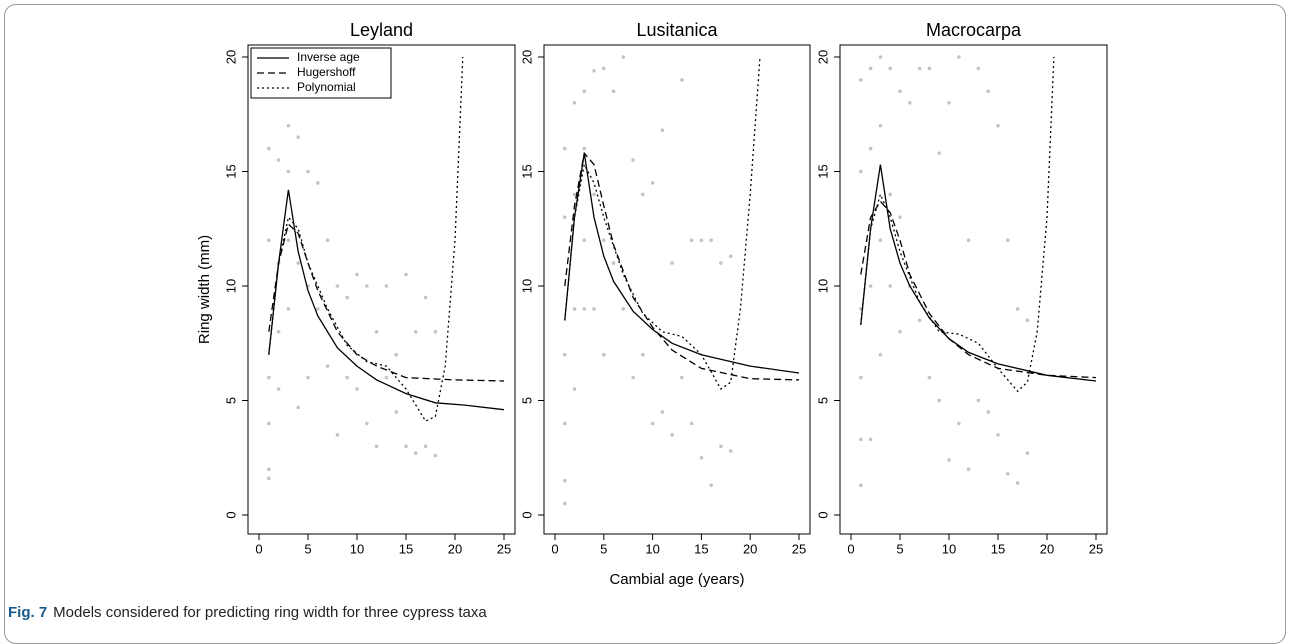  Describe the element at coordinates (328, 57) in the screenshot. I see `legend-label: Inverse age` at that location.